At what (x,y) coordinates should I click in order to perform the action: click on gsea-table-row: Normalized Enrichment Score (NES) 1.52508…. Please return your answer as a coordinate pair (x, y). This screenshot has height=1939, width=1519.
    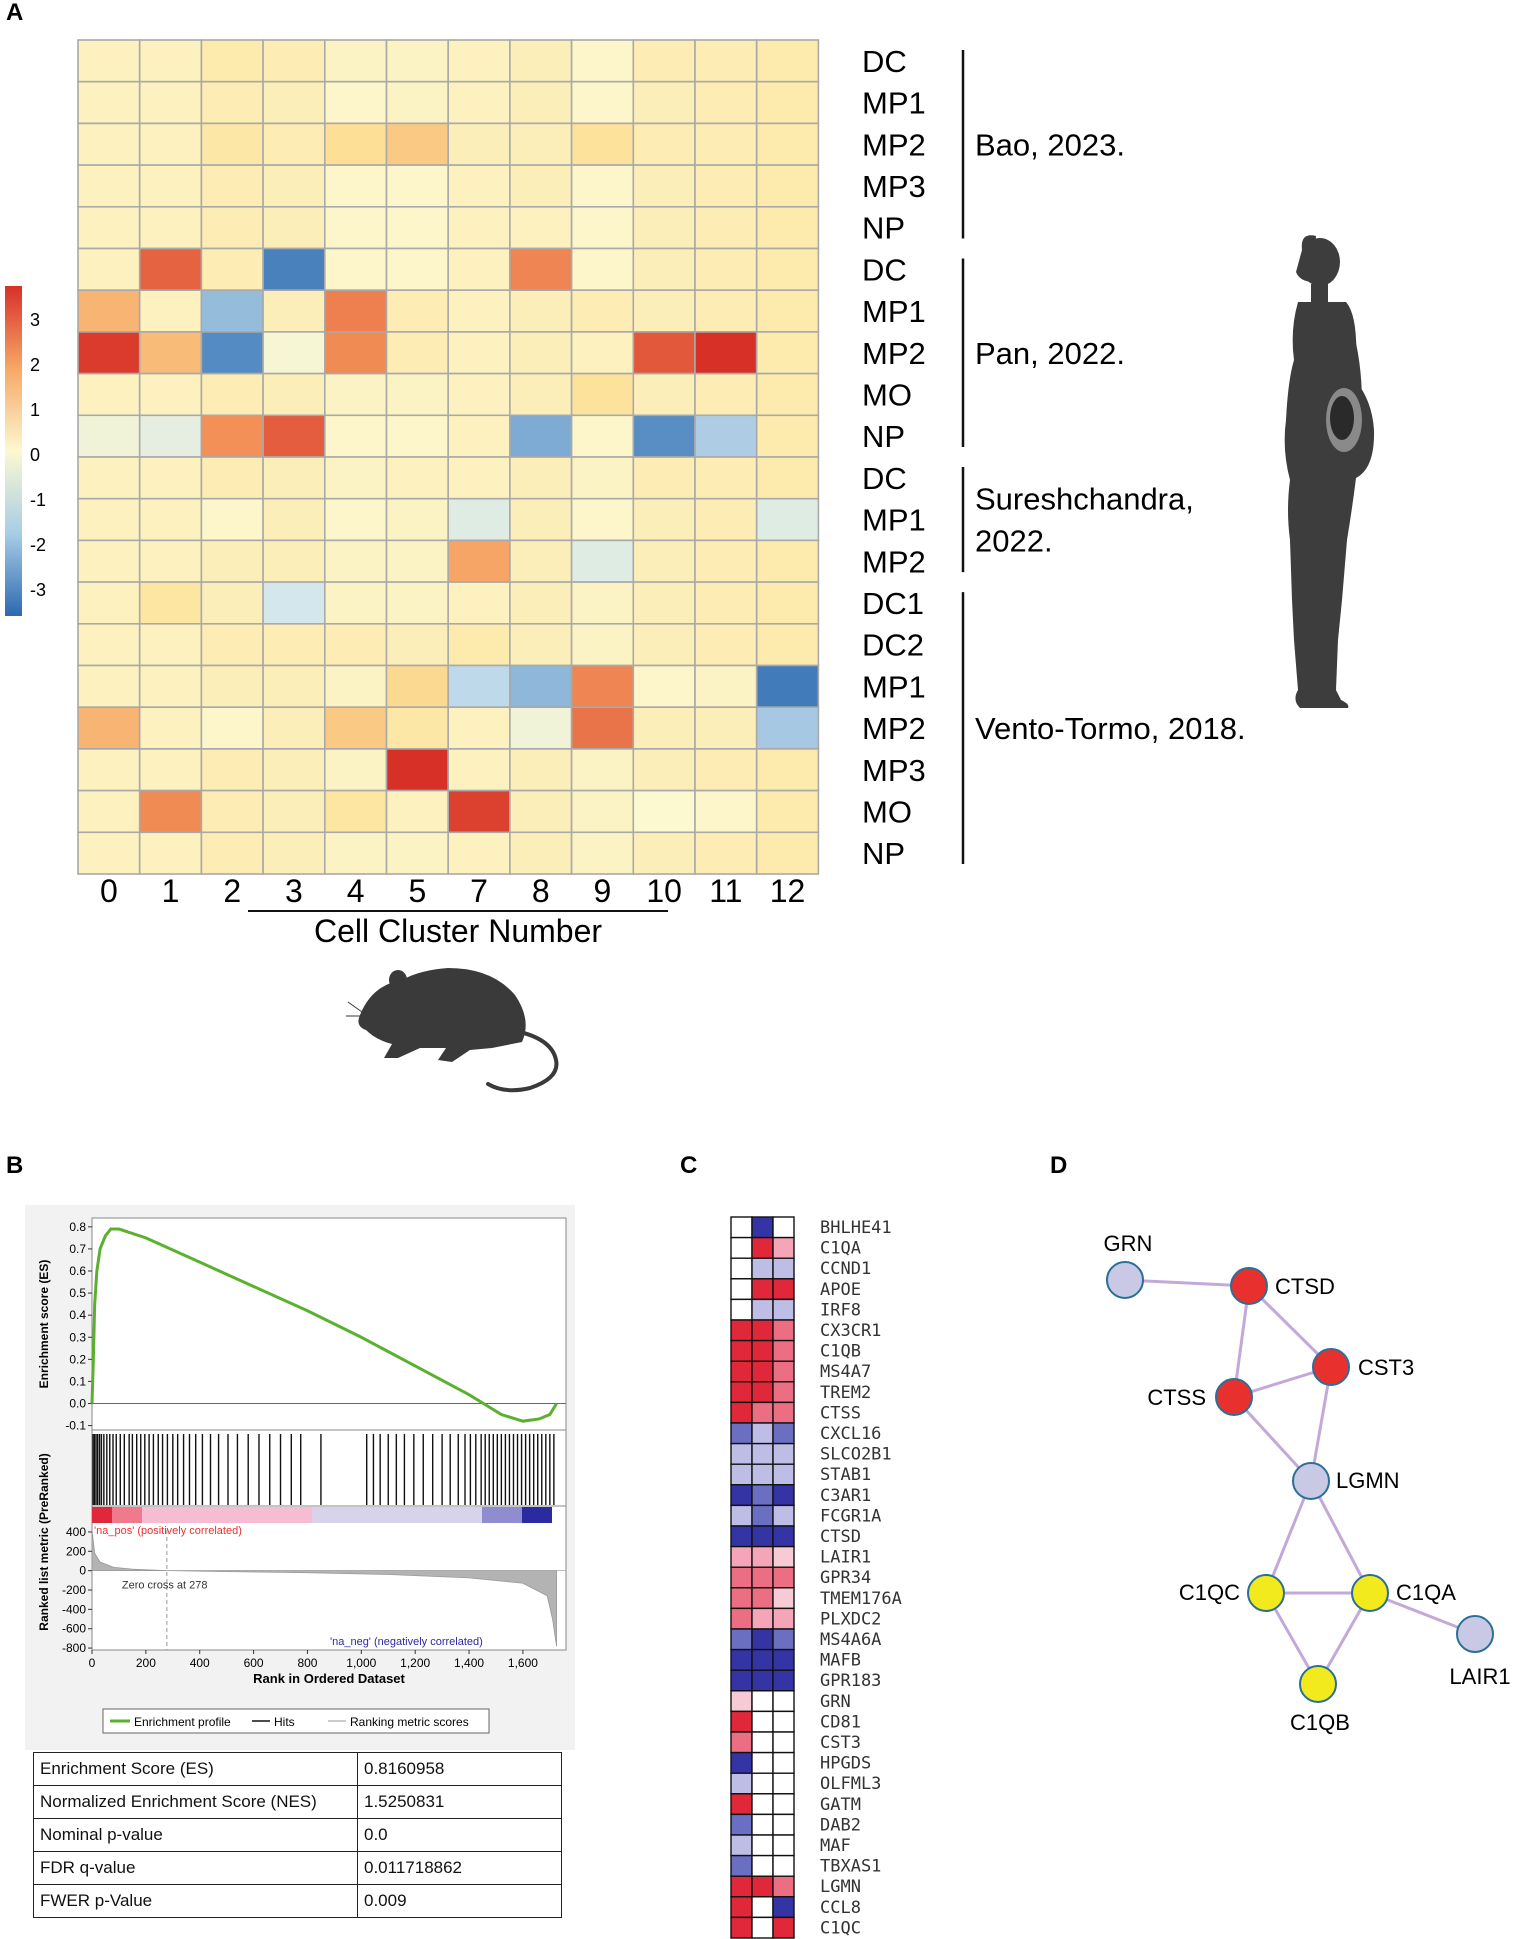
    Looking at the image, I should click on (297, 1802).